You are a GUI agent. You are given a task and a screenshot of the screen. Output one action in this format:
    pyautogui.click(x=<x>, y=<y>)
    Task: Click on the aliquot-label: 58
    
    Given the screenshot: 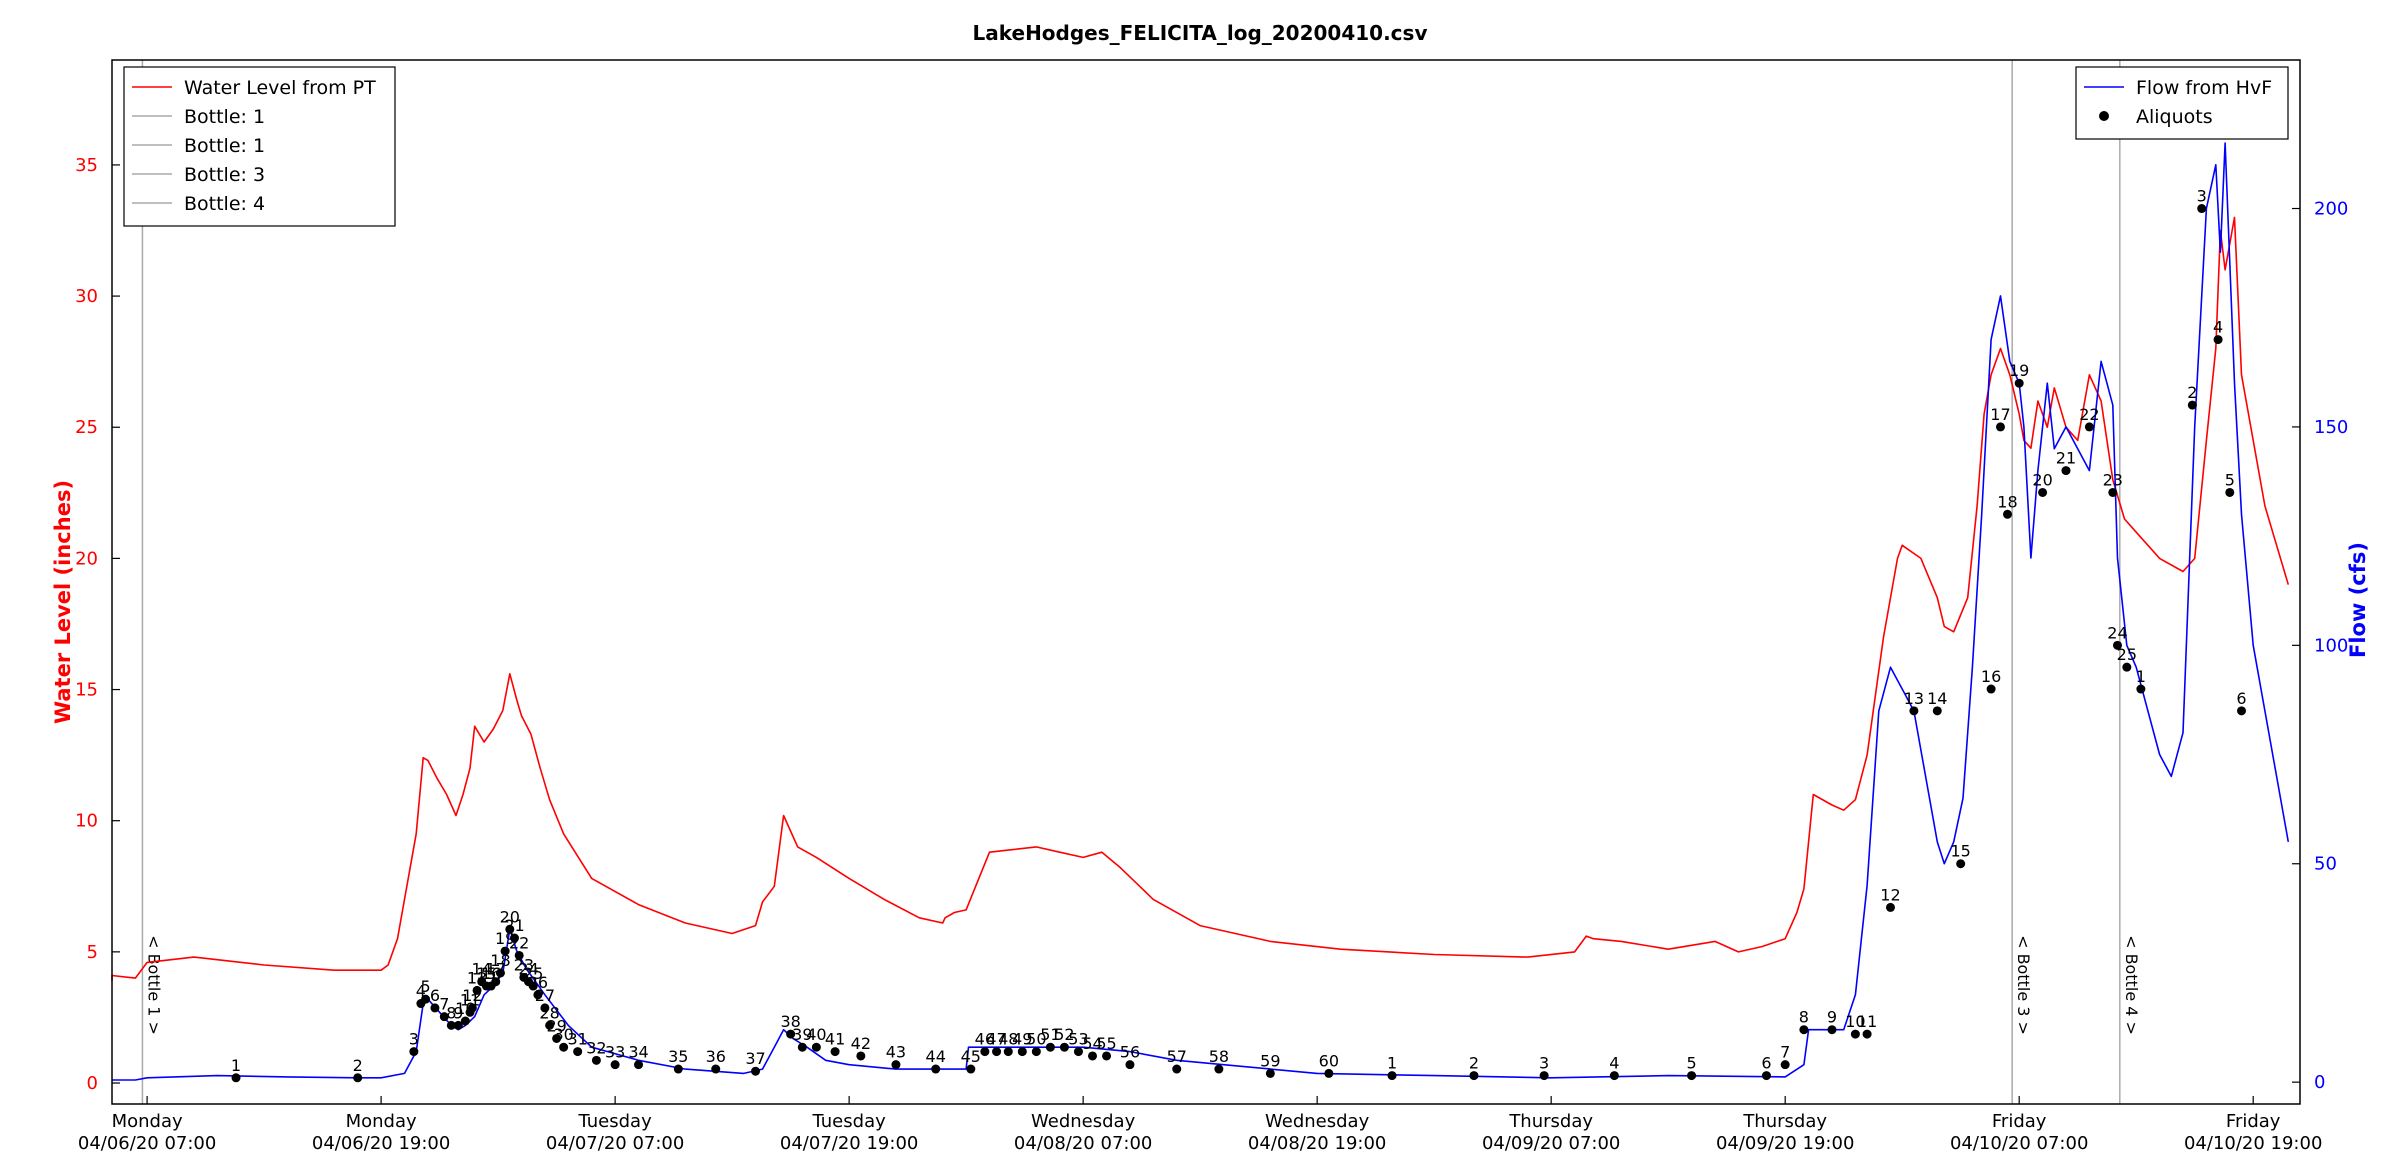 What is the action you would take?
    pyautogui.click(x=1219, y=1056)
    